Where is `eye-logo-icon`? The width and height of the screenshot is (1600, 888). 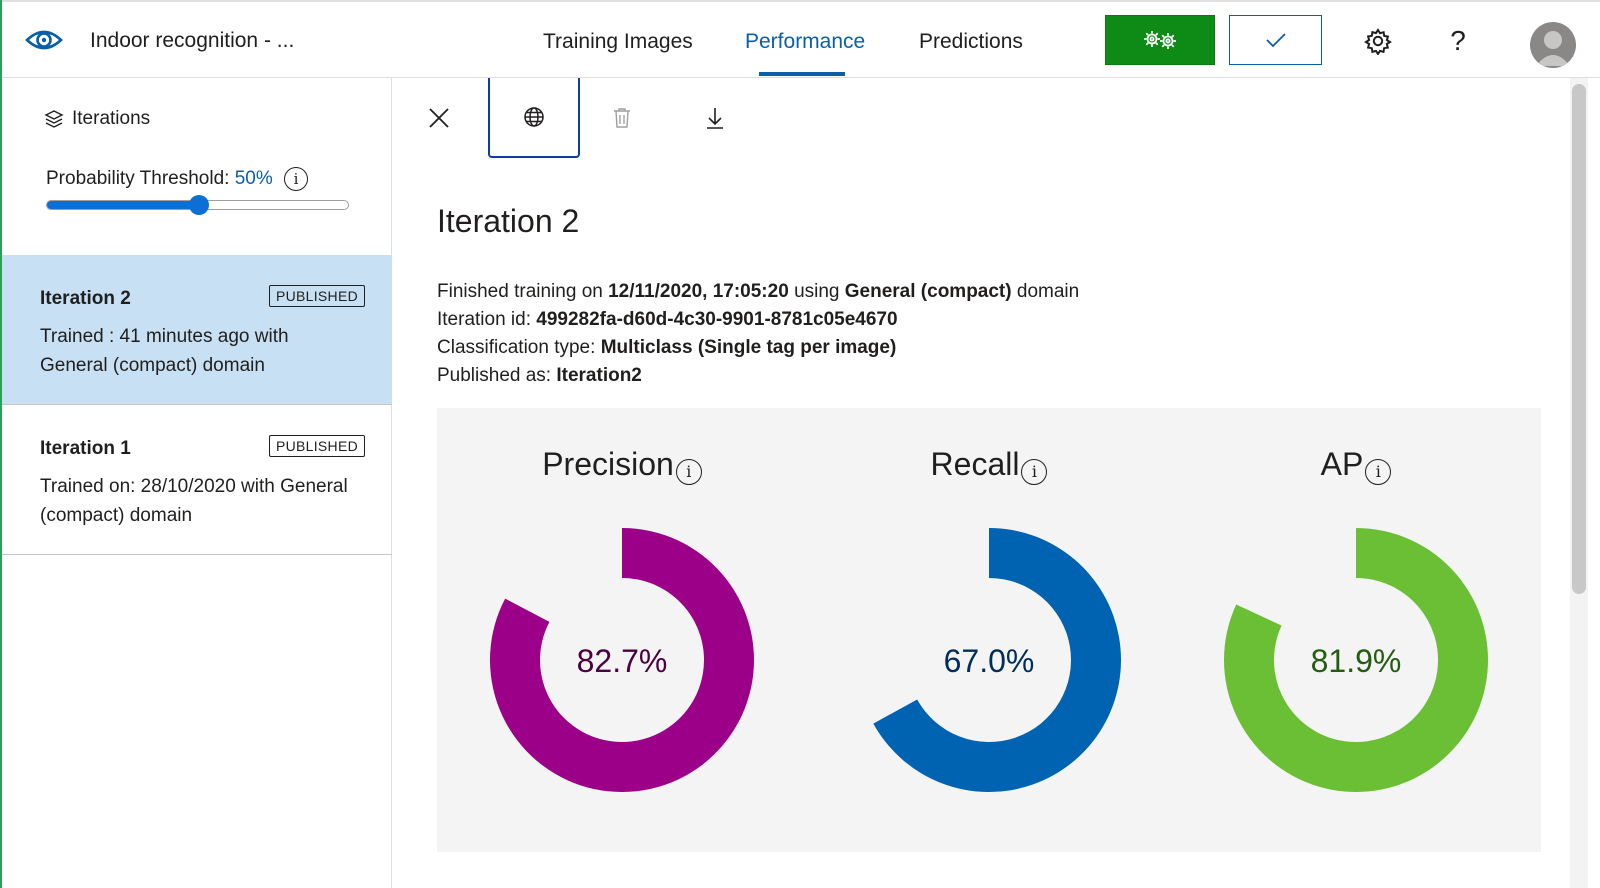 eye-logo-icon is located at coordinates (44, 40).